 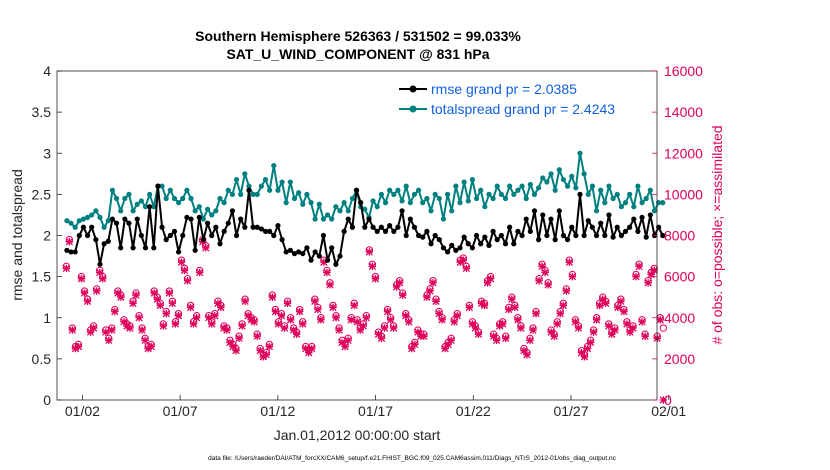 What do you see at coordinates (679, 318) in the screenshot?
I see `right-tick-label: 4000` at bounding box center [679, 318].